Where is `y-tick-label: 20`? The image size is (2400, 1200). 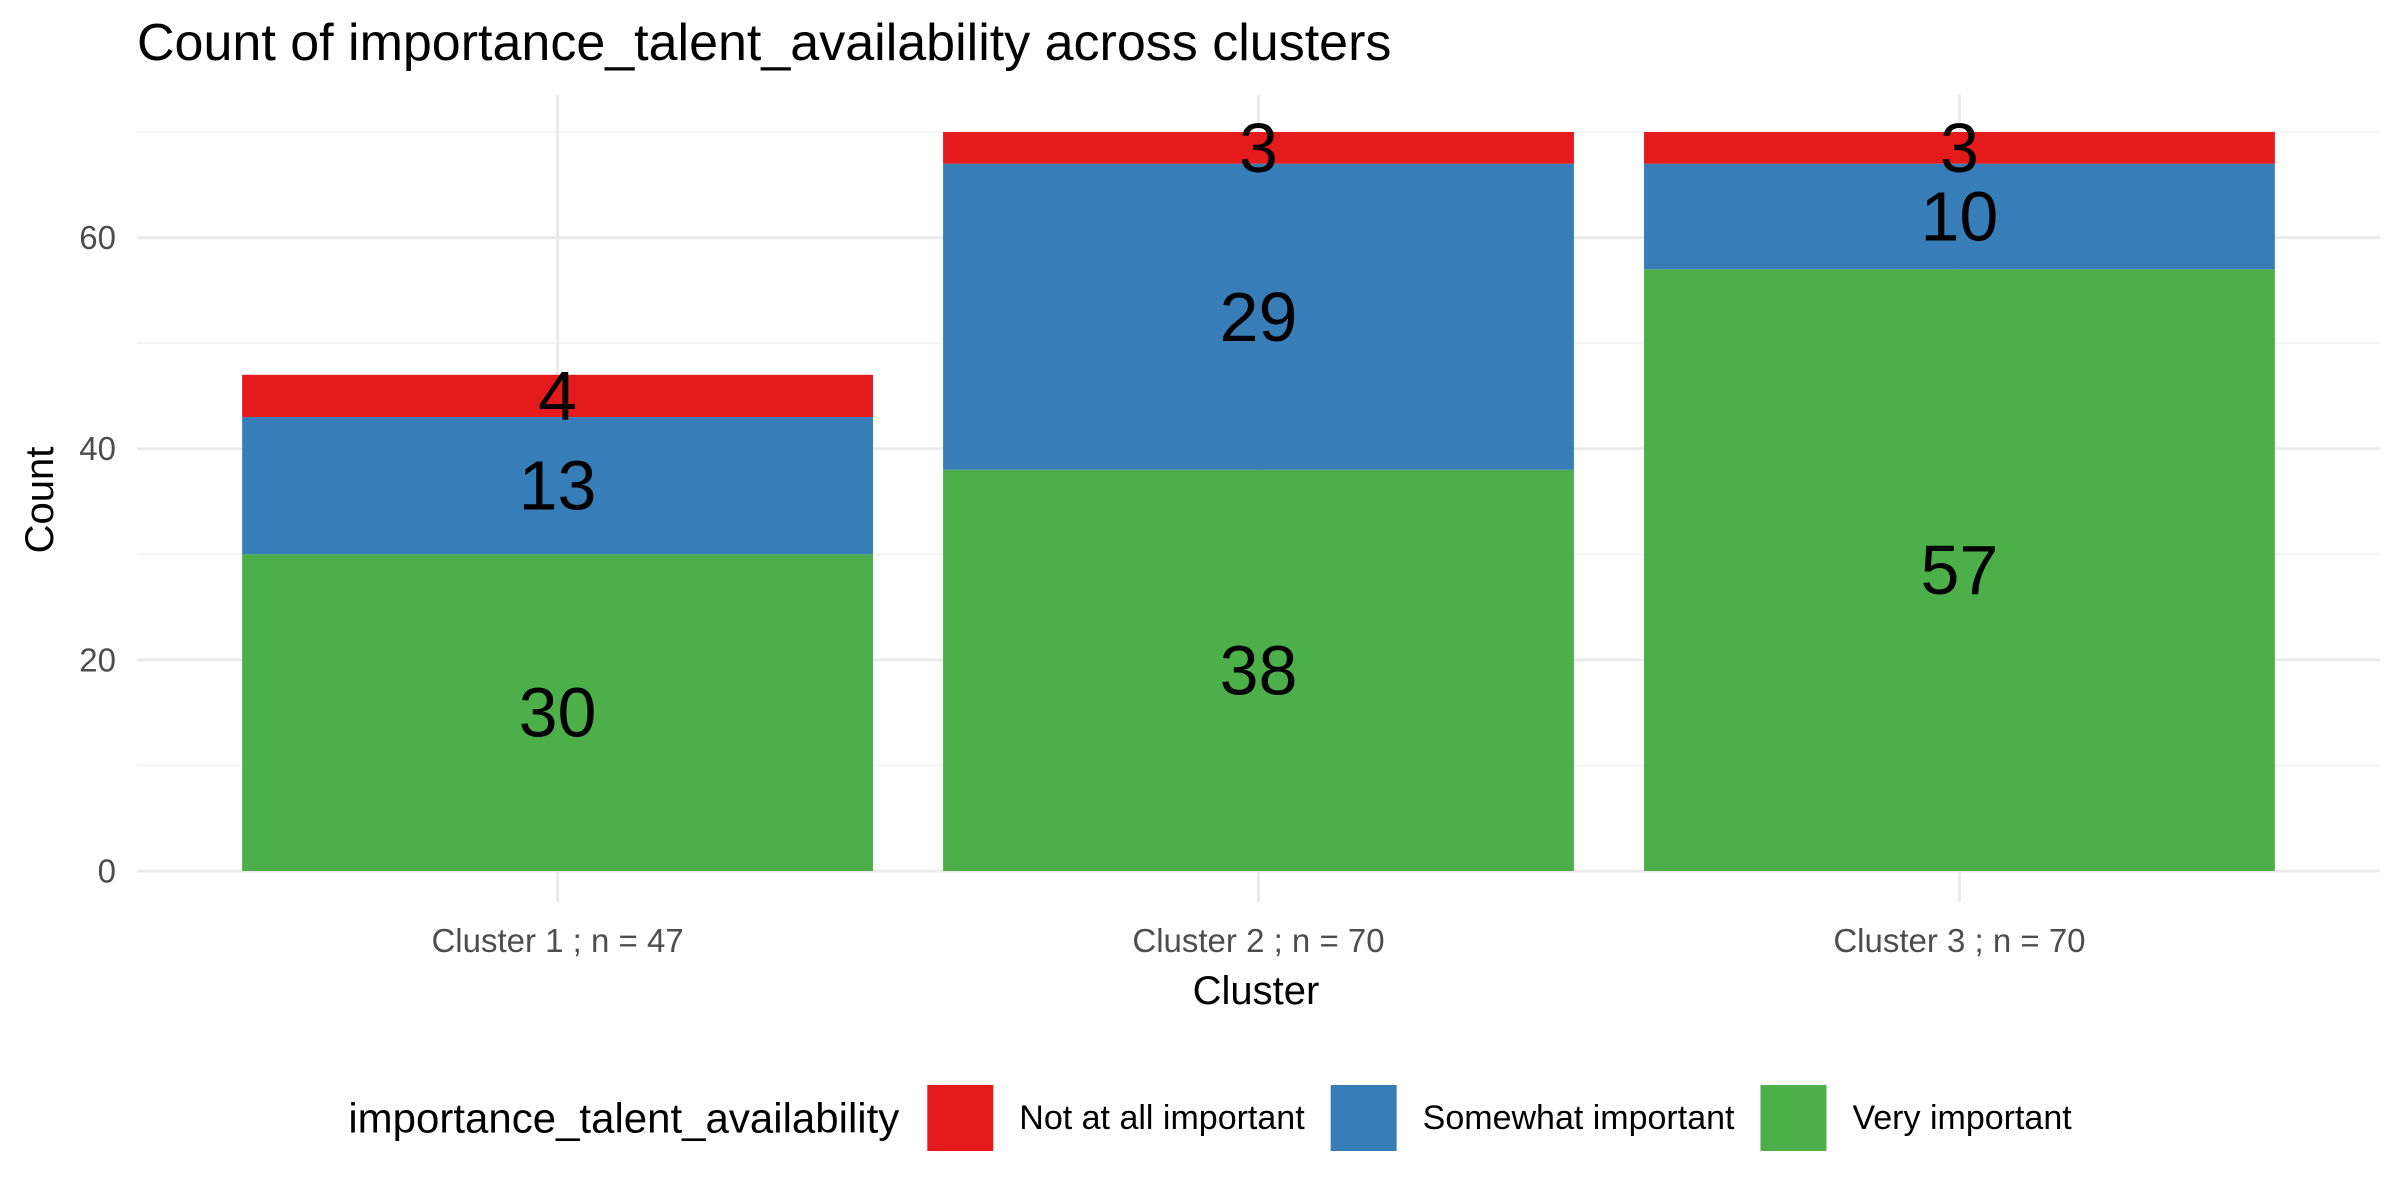
y-tick-label: 20 is located at coordinates (97, 659).